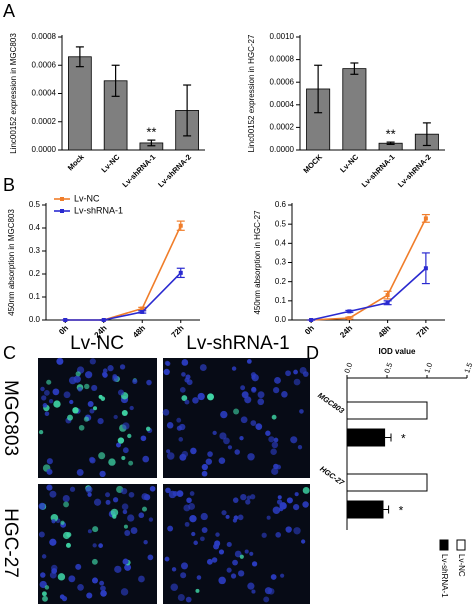 The width and height of the screenshot is (472, 604). What do you see at coordinates (282, 59) in the screenshot?
I see `y-tick-label: 0.0008` at bounding box center [282, 59].